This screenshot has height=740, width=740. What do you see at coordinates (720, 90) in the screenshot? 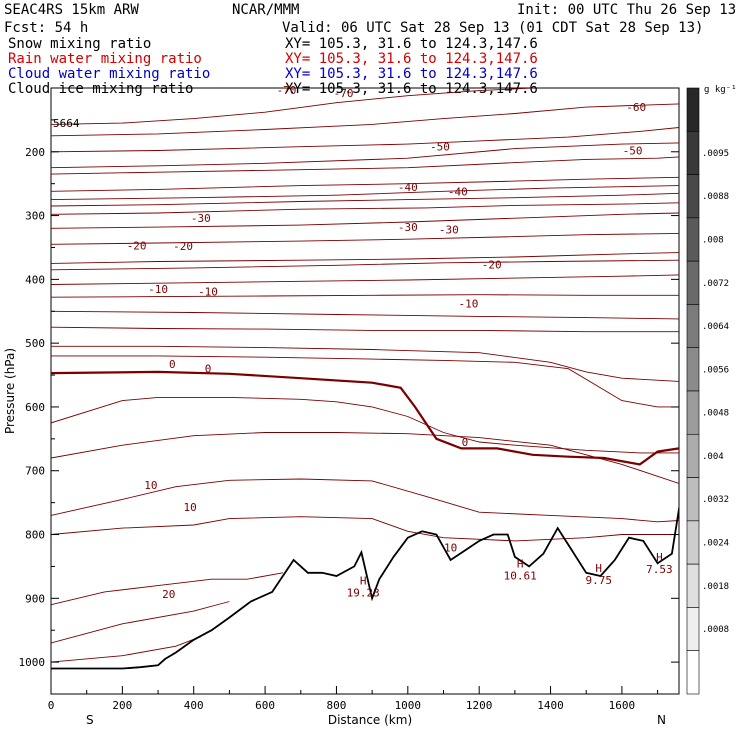
I see `colorbar-unit: g kg⁻¹` at bounding box center [720, 90].